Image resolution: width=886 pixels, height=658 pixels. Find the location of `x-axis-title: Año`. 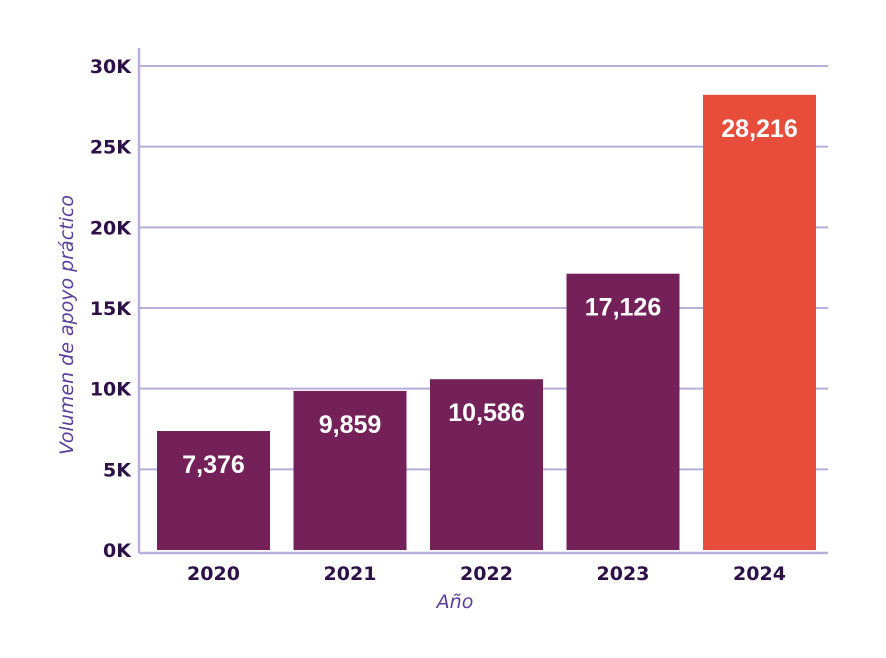

x-axis-title: Año is located at coordinates (454, 602).